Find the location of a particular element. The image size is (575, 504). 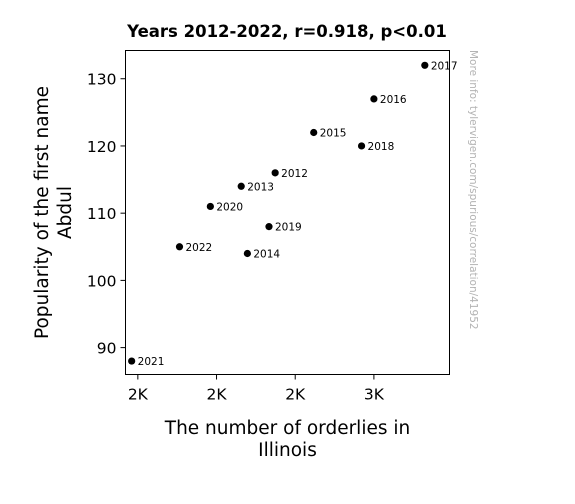

y-axis-label: Popularity of the first name Abdul is located at coordinates (54, 212).